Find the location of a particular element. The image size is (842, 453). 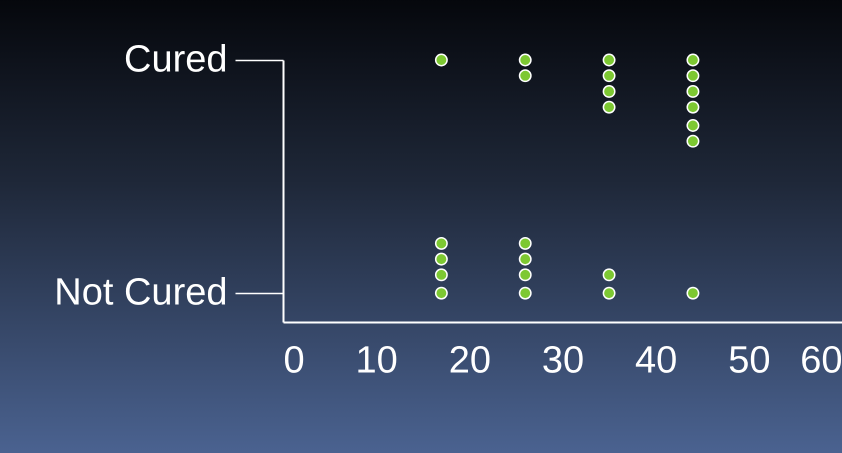

x-tick-label: 60 is located at coordinates (821, 361).